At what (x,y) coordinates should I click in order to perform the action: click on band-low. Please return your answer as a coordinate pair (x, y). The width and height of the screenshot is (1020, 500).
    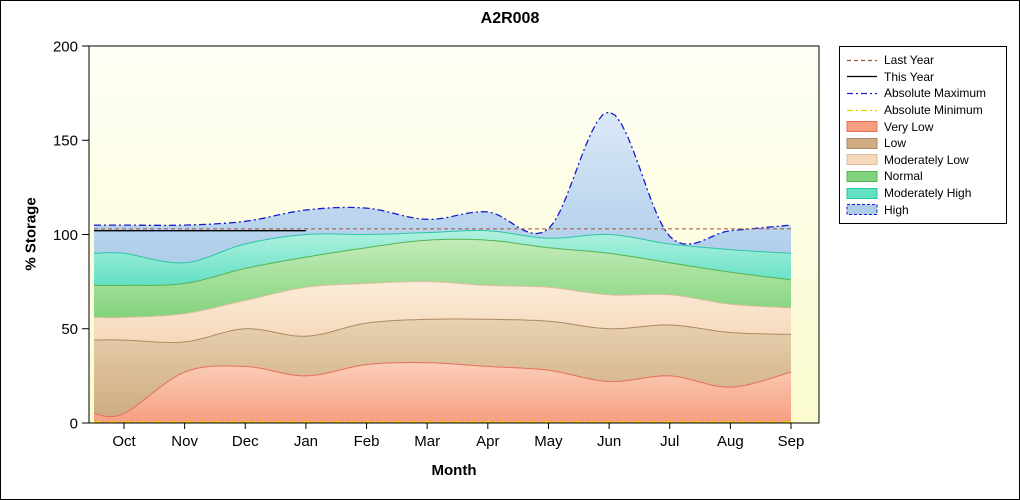
    Looking at the image, I should click on (442, 368).